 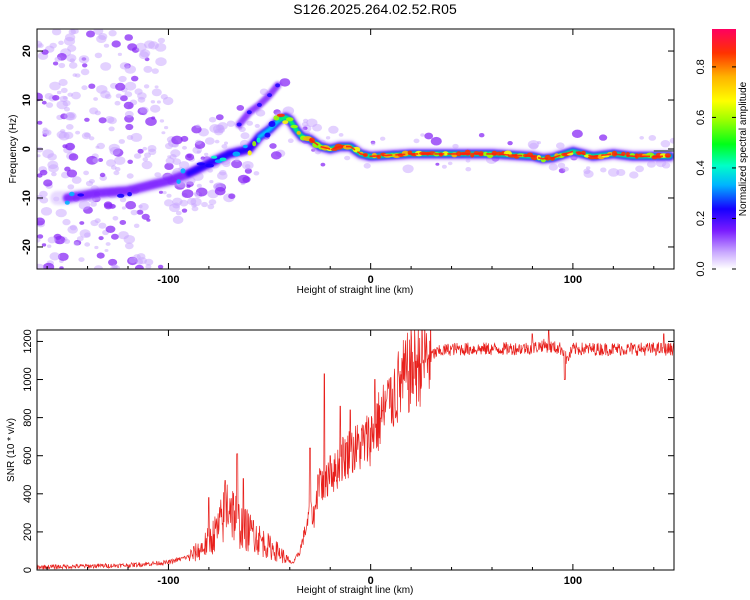 I want to click on spectrogram-x-tick-label: -100, so click(x=168, y=280).